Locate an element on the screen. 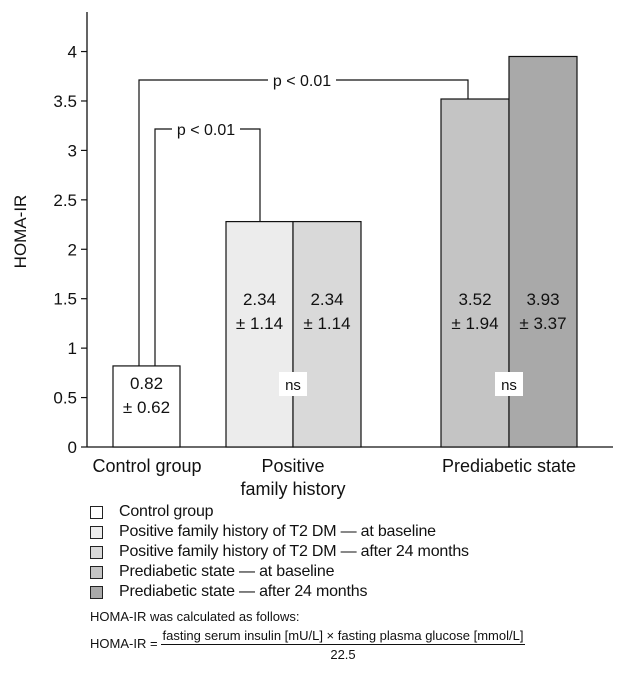 The image size is (619, 675). y-tick-label: 0 is located at coordinates (72, 447).